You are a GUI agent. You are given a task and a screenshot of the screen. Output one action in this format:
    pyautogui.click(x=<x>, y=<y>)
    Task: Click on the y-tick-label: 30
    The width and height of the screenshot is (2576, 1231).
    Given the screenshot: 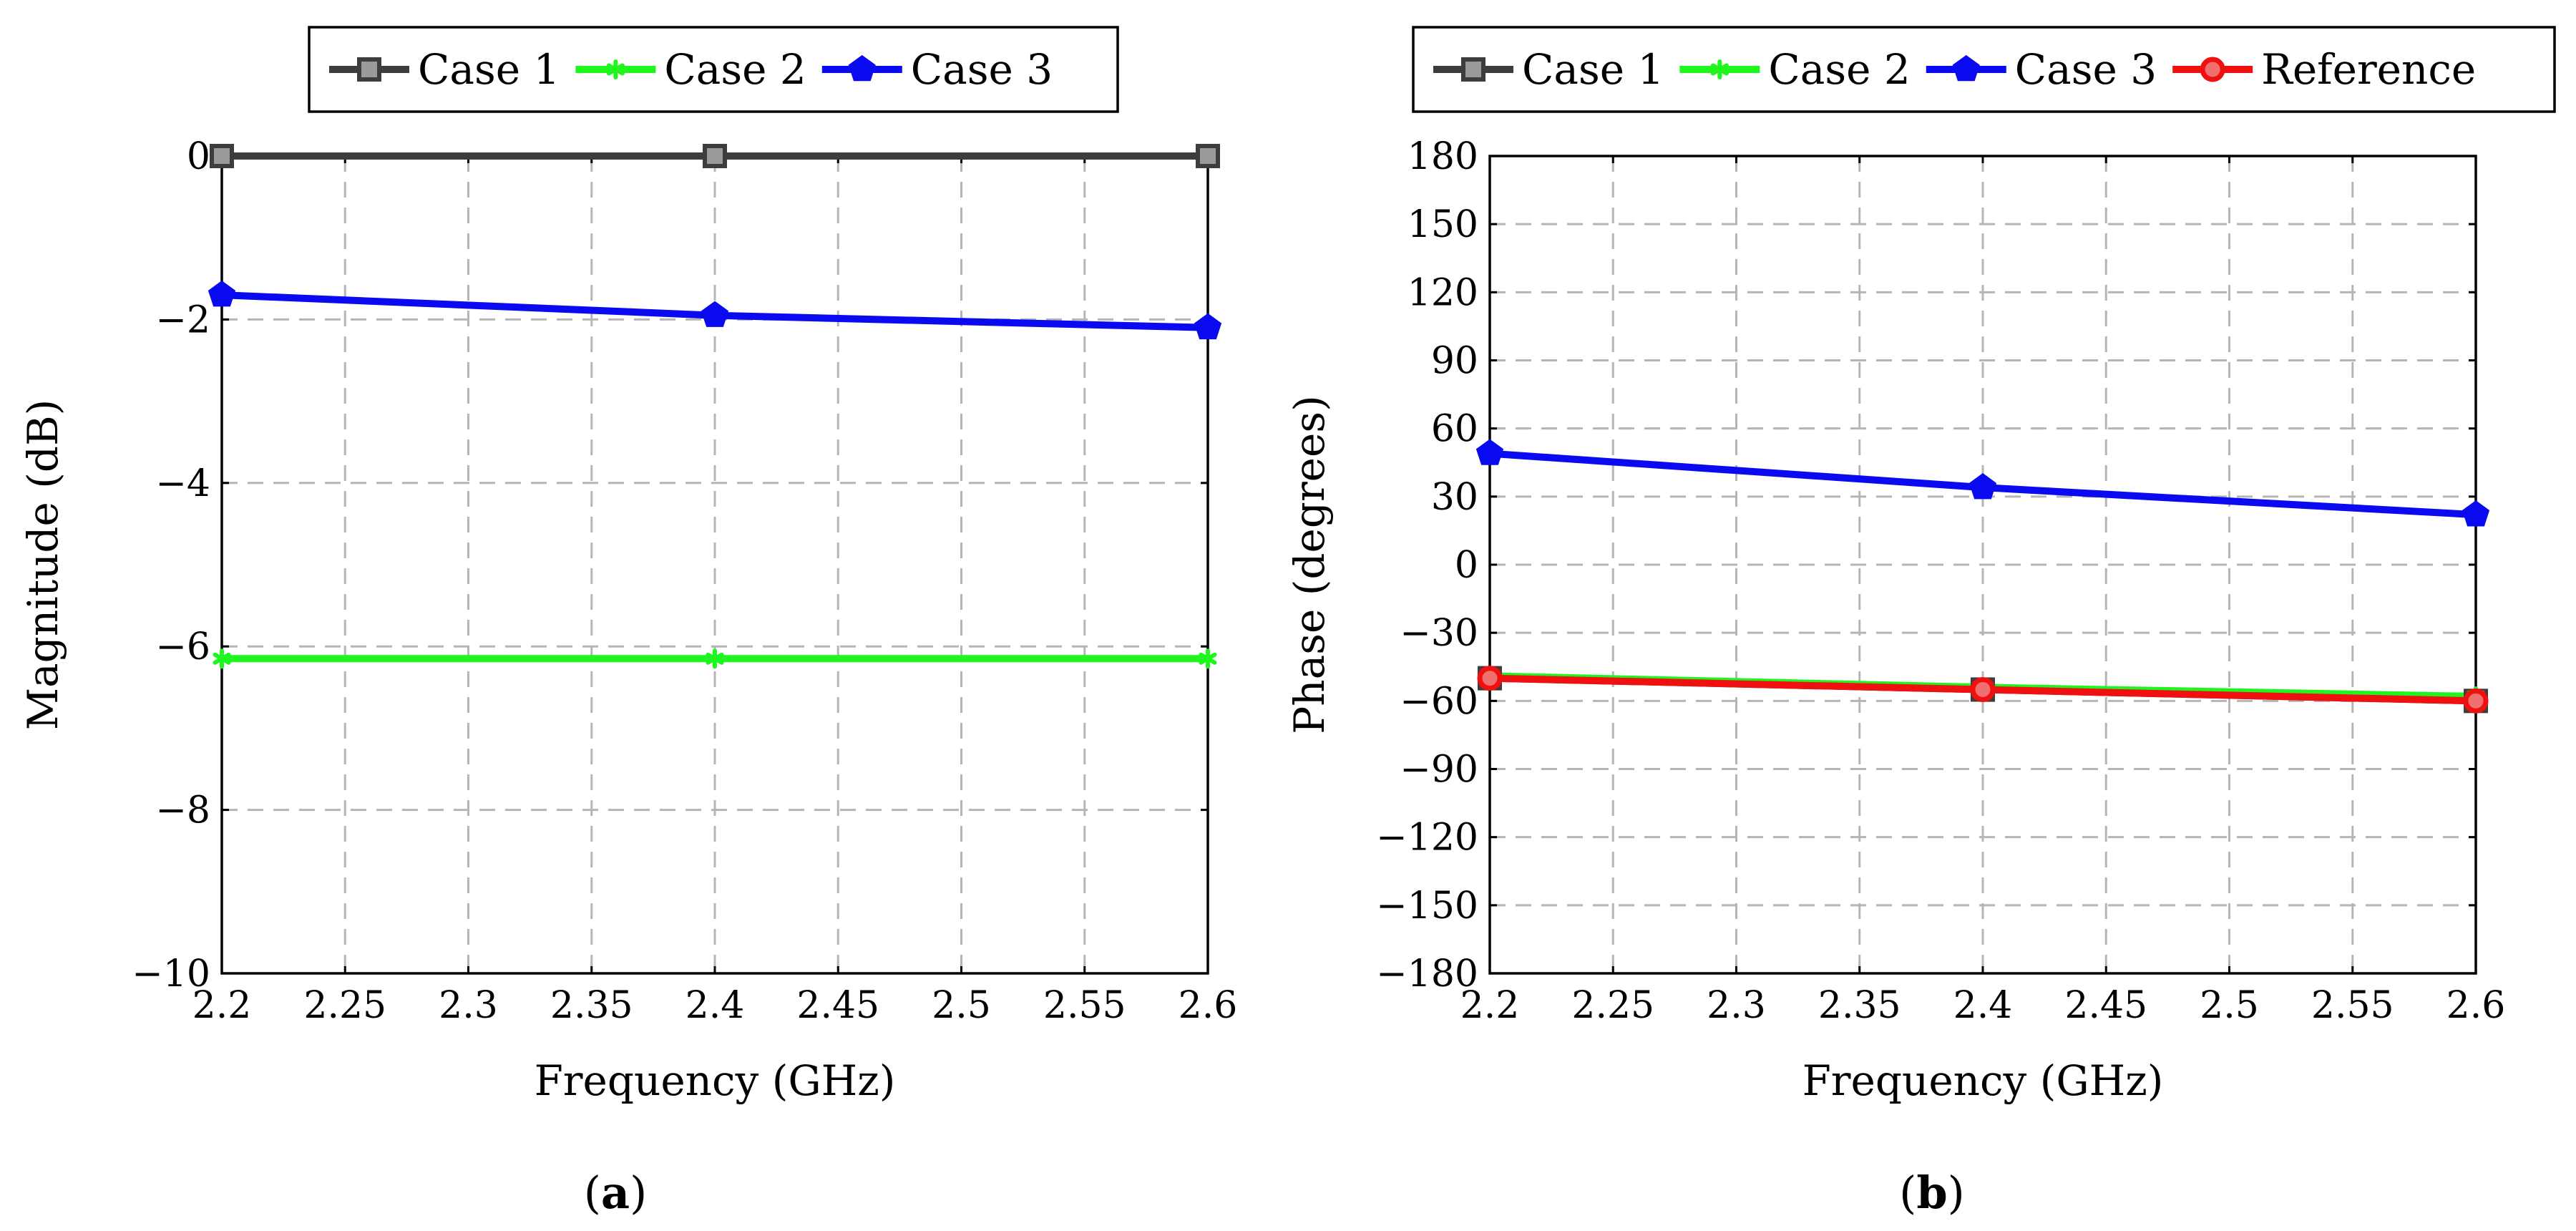 What is the action you would take?
    pyautogui.click(x=1454, y=497)
    